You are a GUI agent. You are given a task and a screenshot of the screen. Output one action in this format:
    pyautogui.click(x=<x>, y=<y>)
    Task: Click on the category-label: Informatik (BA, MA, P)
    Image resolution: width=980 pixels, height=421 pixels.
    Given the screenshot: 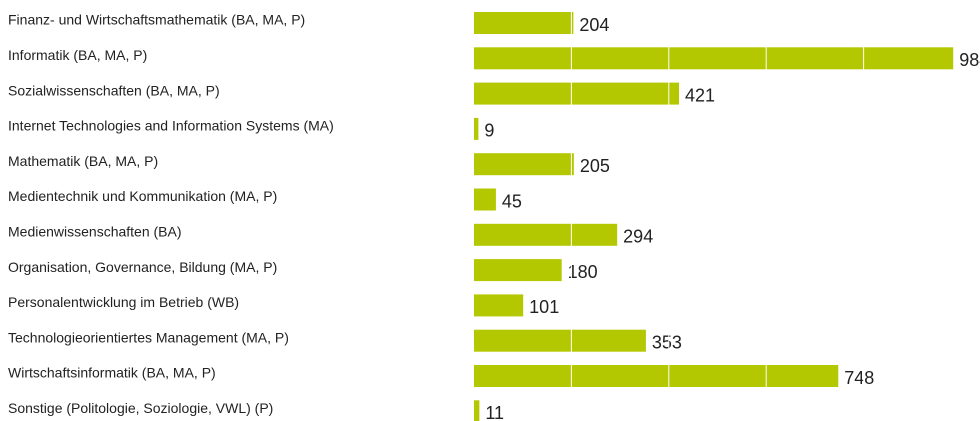 What is the action you would take?
    pyautogui.click(x=77, y=55)
    